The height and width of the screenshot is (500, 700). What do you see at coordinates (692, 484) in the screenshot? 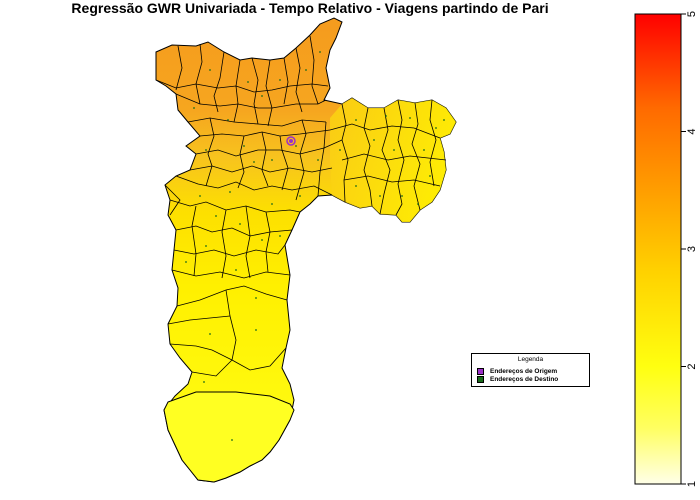
I see `colorbar-tick-label-1: 1` at bounding box center [692, 484].